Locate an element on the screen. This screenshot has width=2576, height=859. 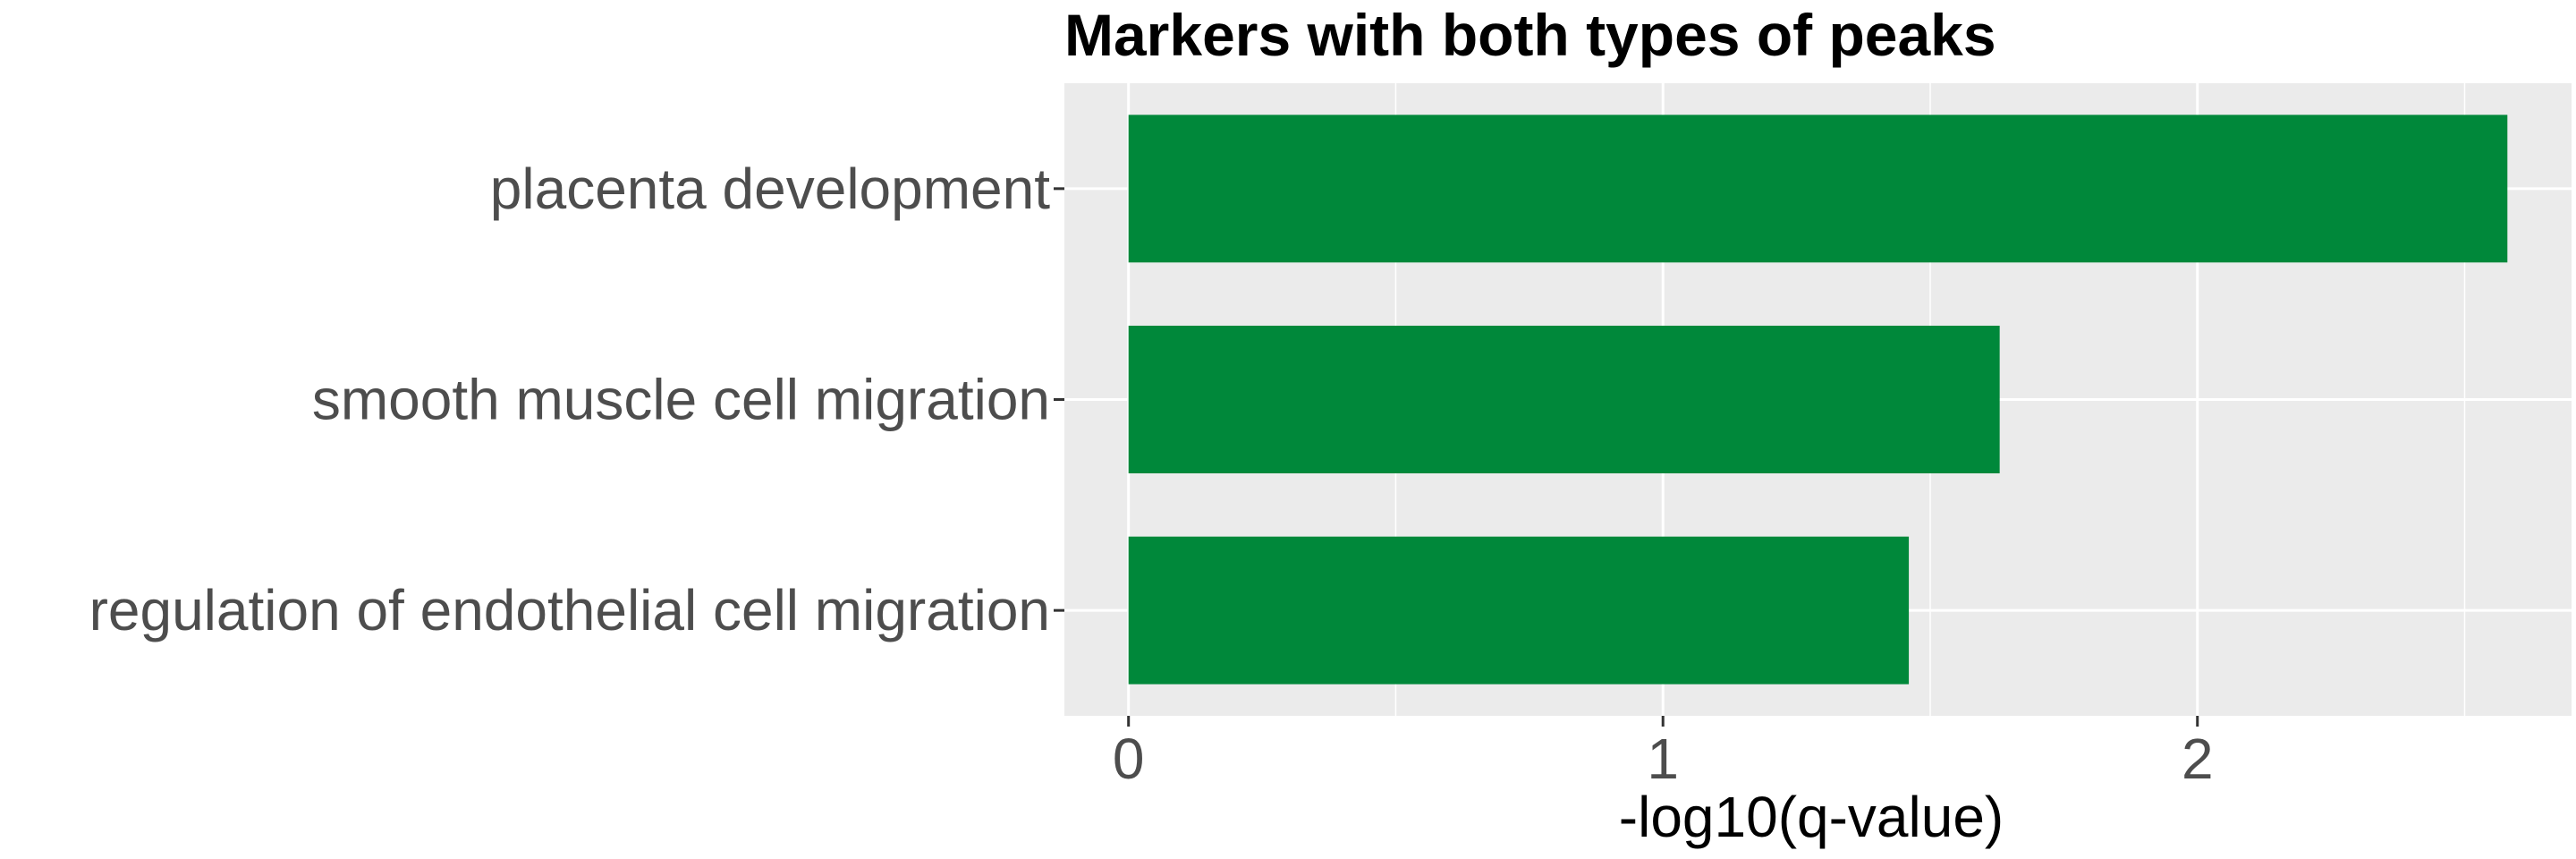
y-tick-label: regulation of endothelial cell migration is located at coordinates (569, 610).